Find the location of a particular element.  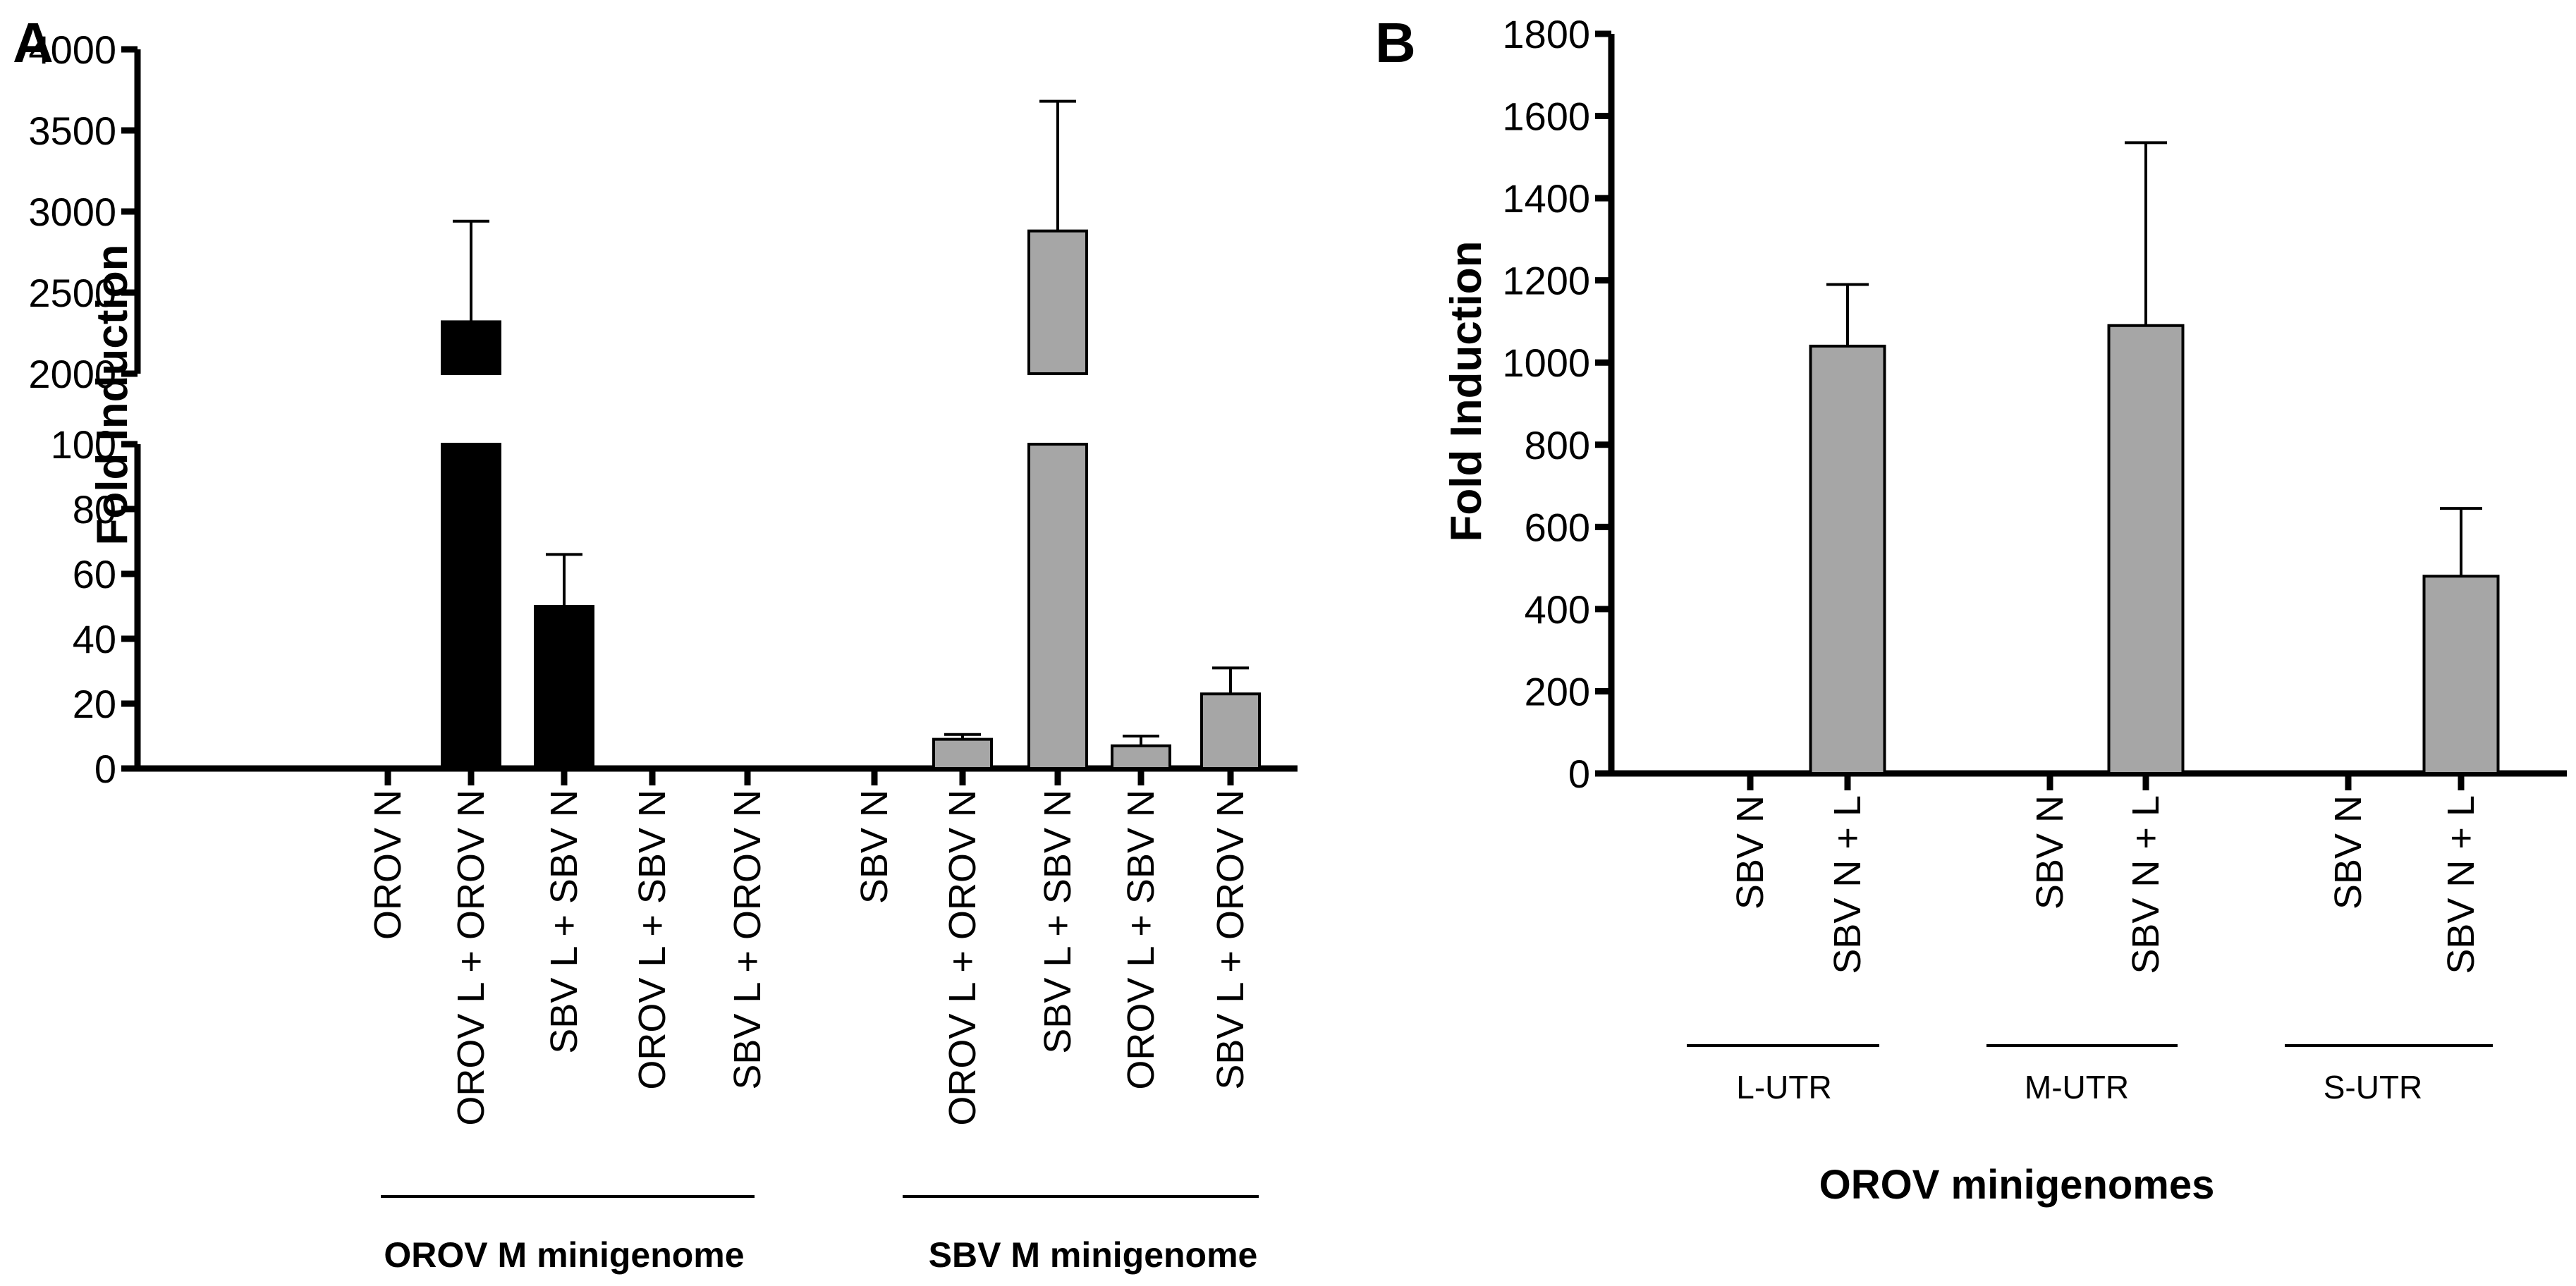

panel-a-y-tick-label: 4000 is located at coordinates (72, 50).